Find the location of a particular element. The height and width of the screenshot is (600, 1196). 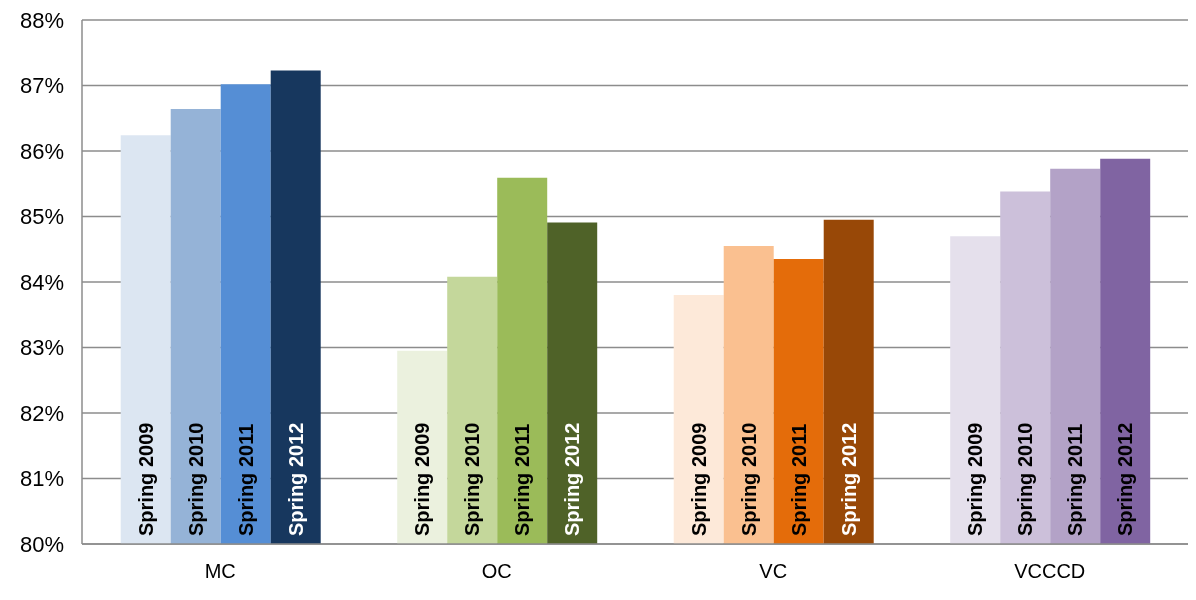

series-label: Spring 2011 is located at coordinates (245, 479).